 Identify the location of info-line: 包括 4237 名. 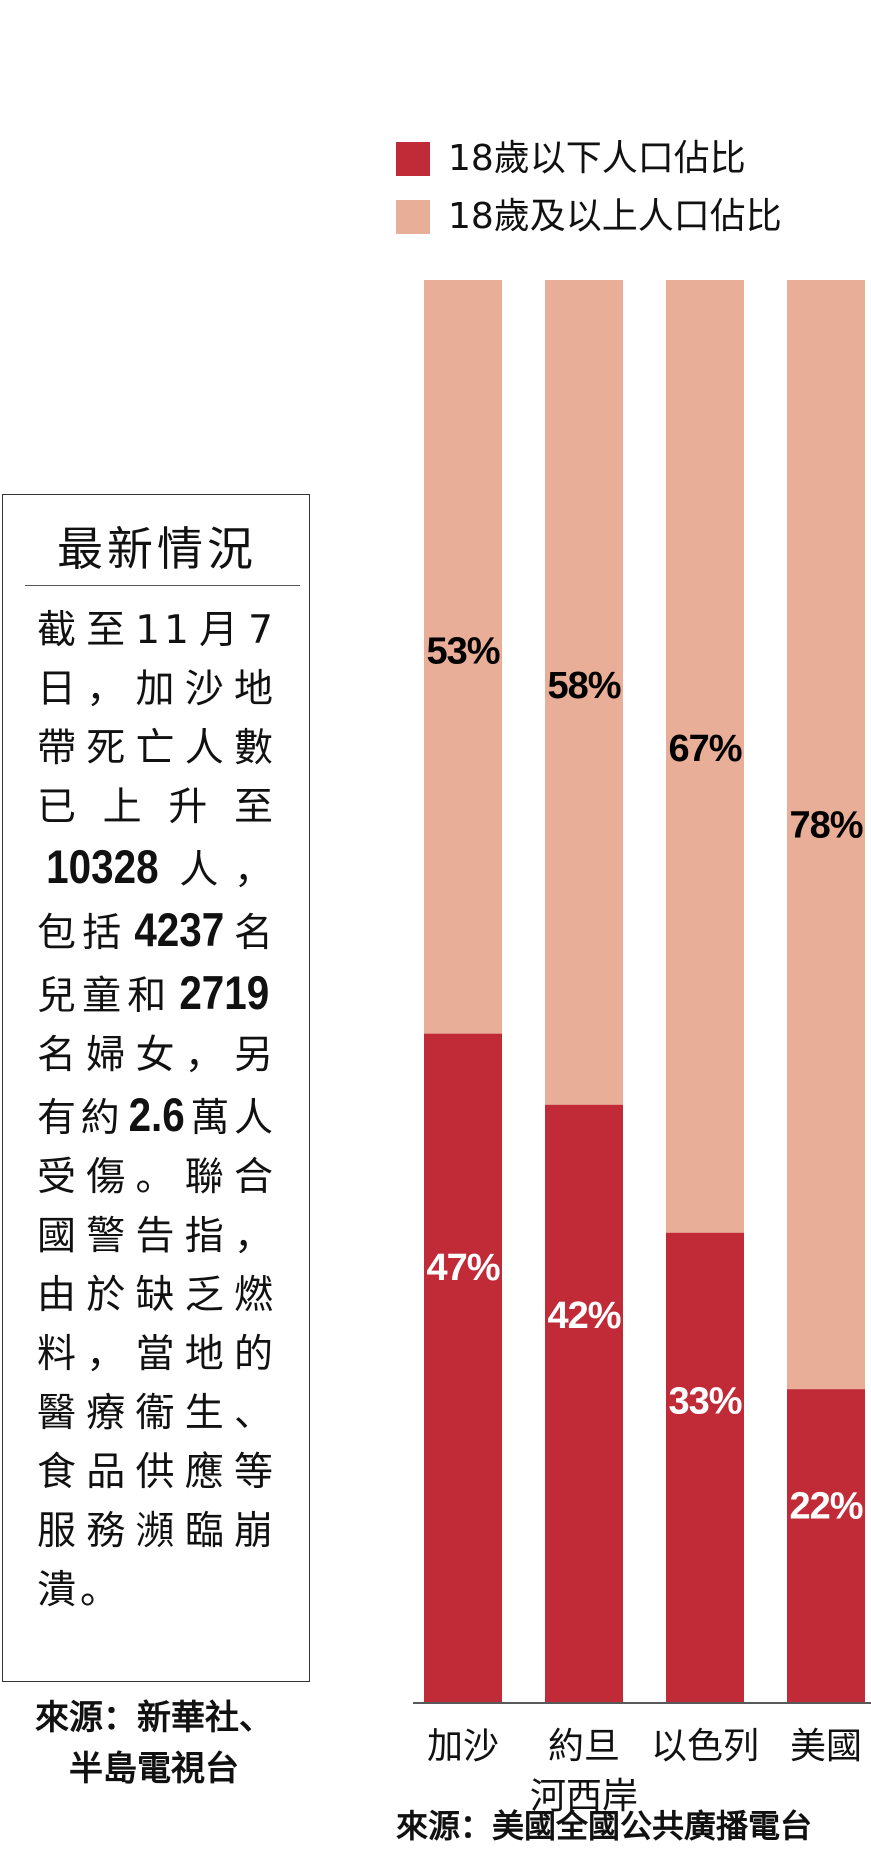
(157, 931).